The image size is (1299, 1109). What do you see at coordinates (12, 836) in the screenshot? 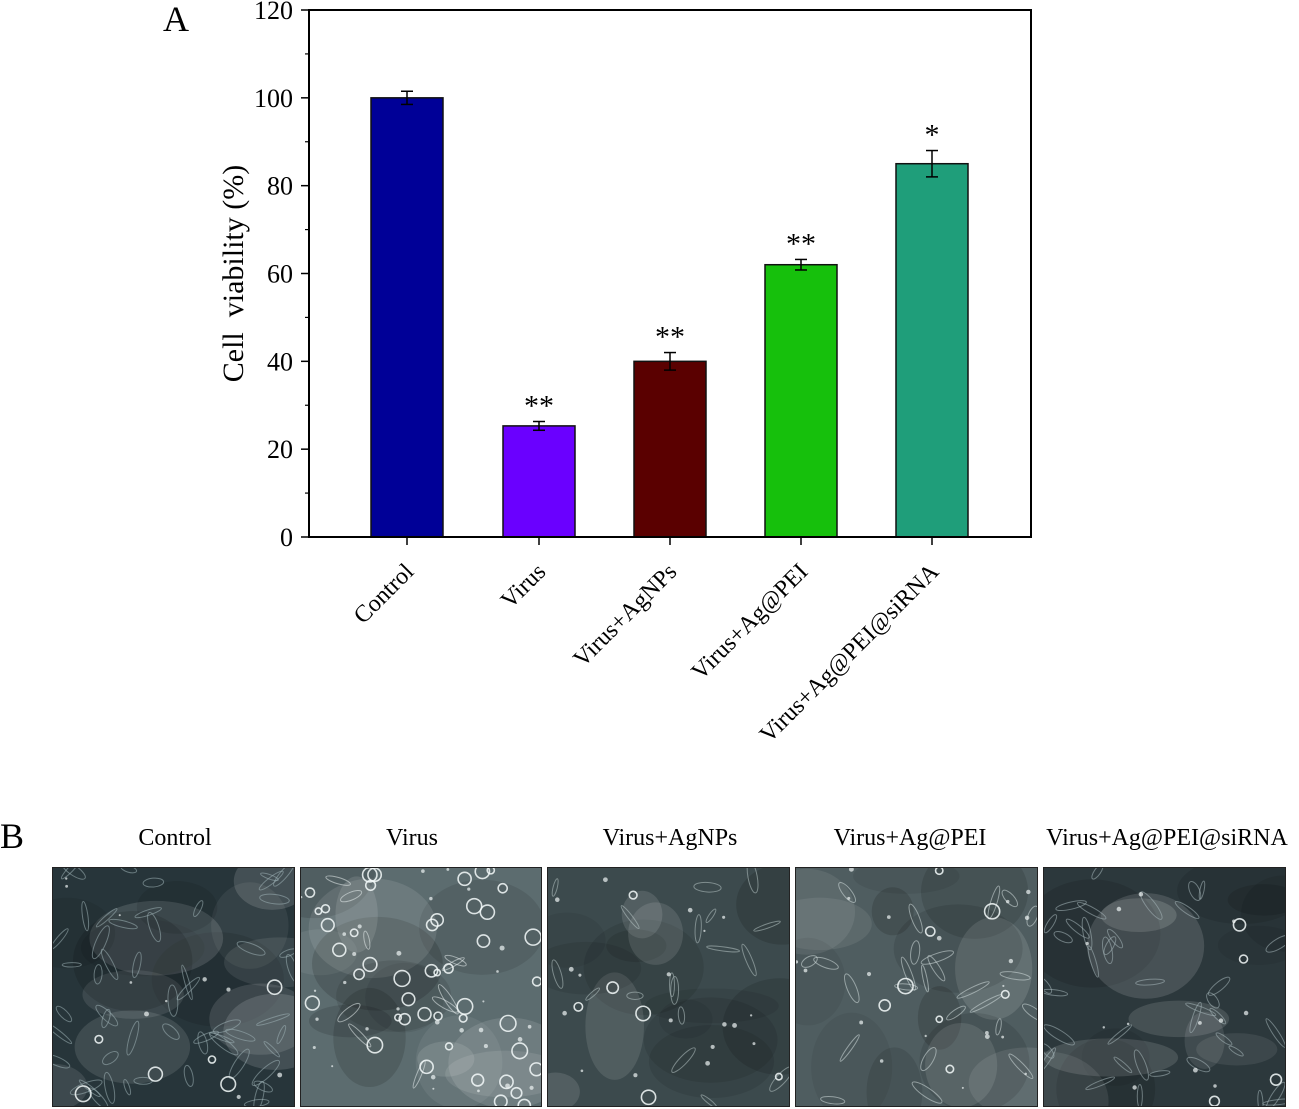
I see `panel-b-letter: B` at bounding box center [12, 836].